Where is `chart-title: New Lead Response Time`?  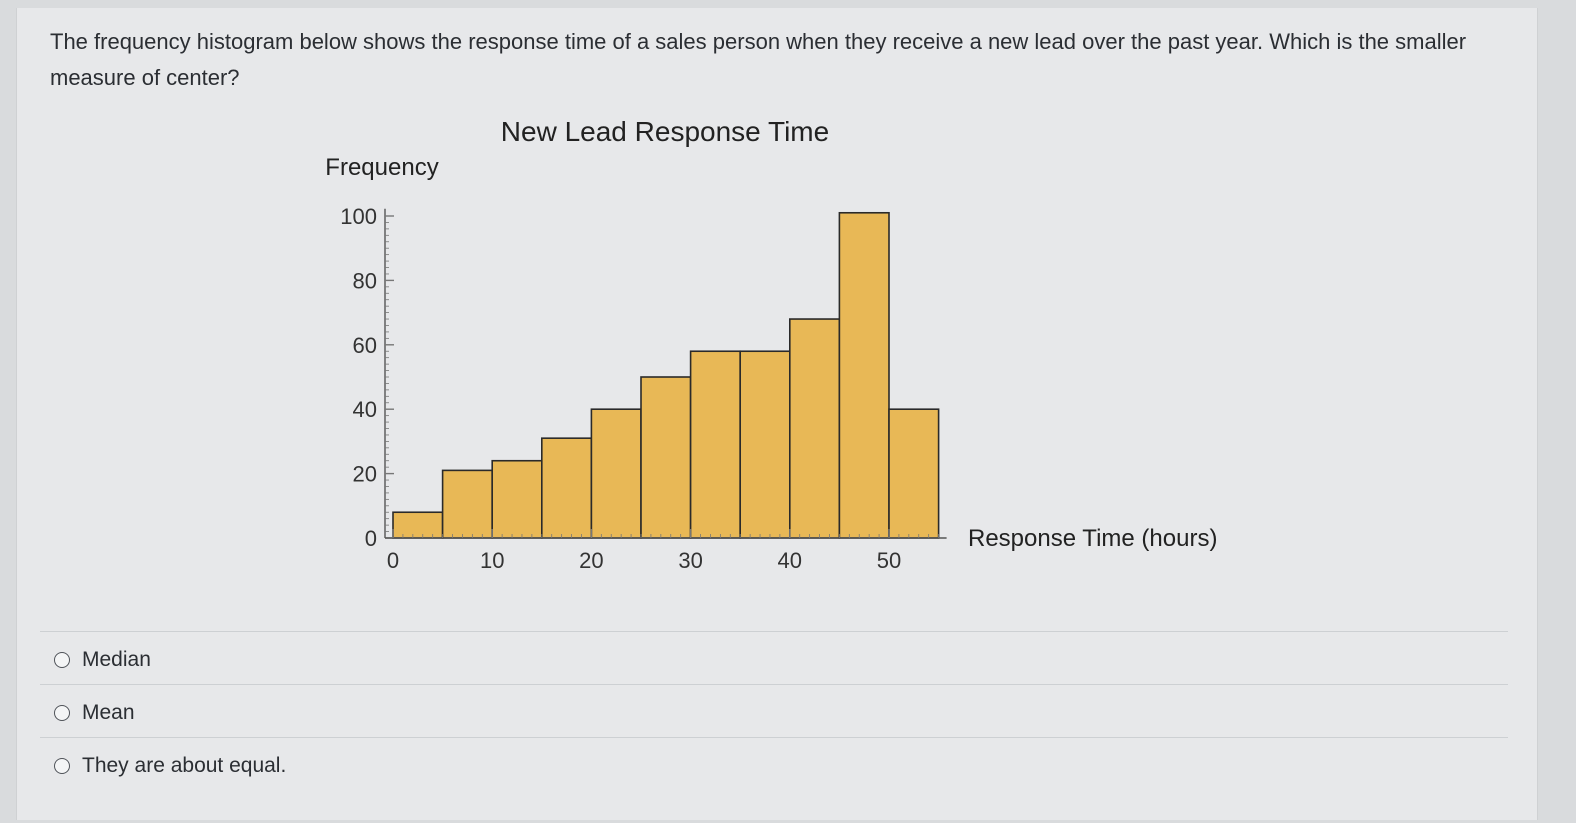 chart-title: New Lead Response Time is located at coordinates (665, 131).